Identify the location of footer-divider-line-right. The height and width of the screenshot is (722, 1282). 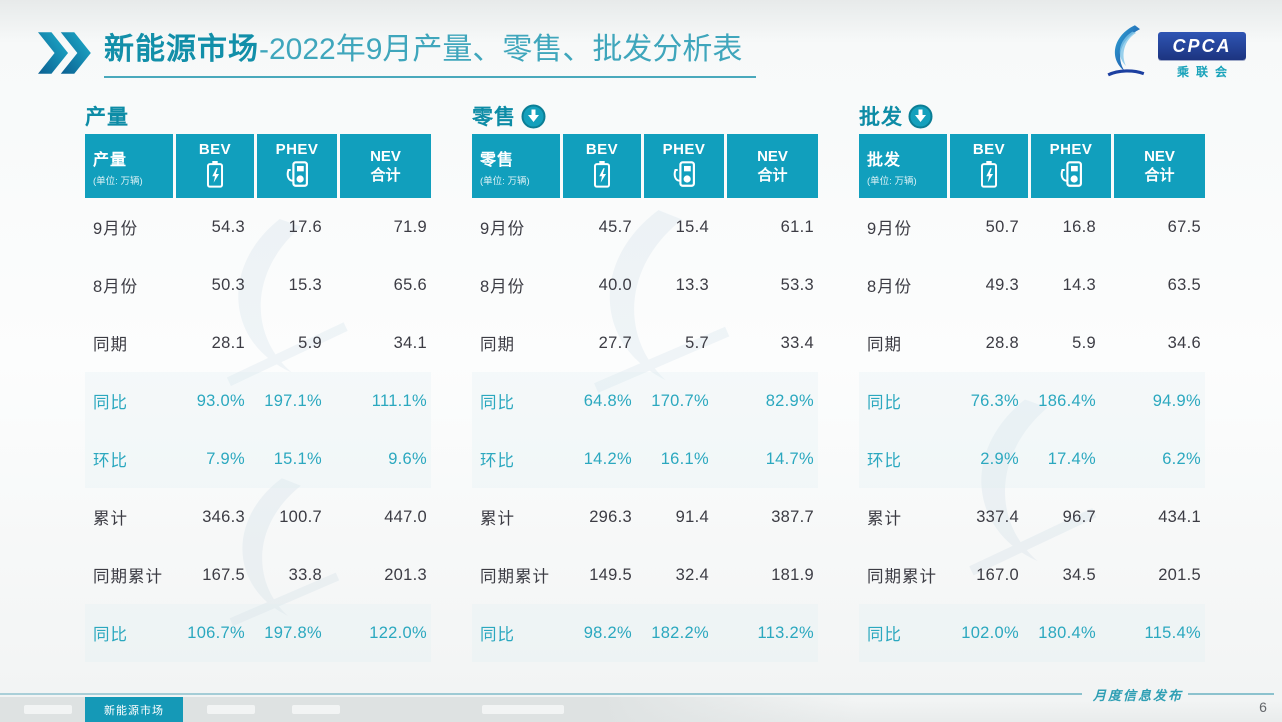
(1231, 694).